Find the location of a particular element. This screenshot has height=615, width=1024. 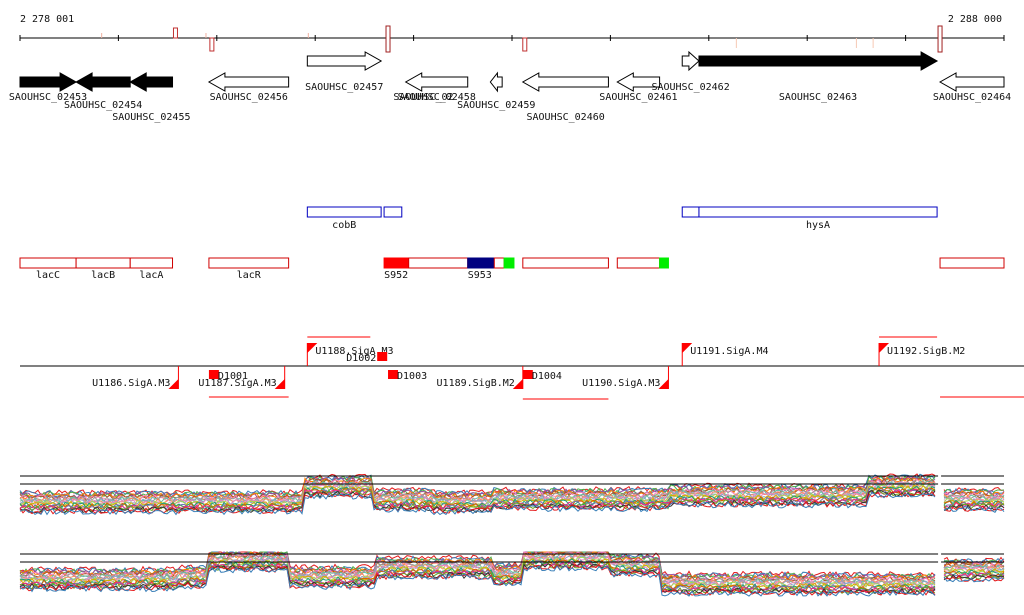

ruler-start-label: 2 278 001 is located at coordinates (47, 19).